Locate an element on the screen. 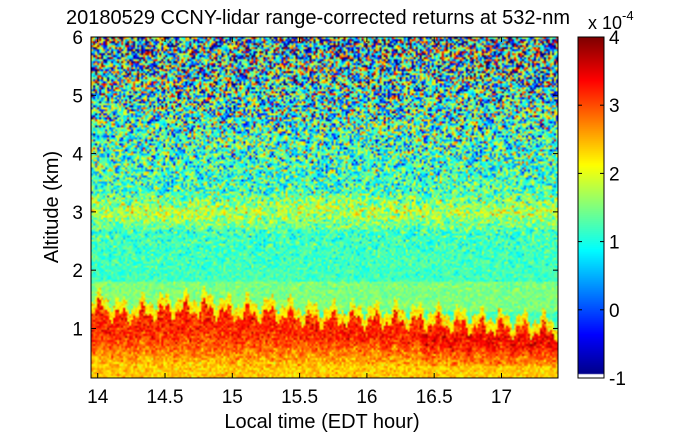 The image size is (691, 436). colorbar-exponent-power: -4 is located at coordinates (628, 15).